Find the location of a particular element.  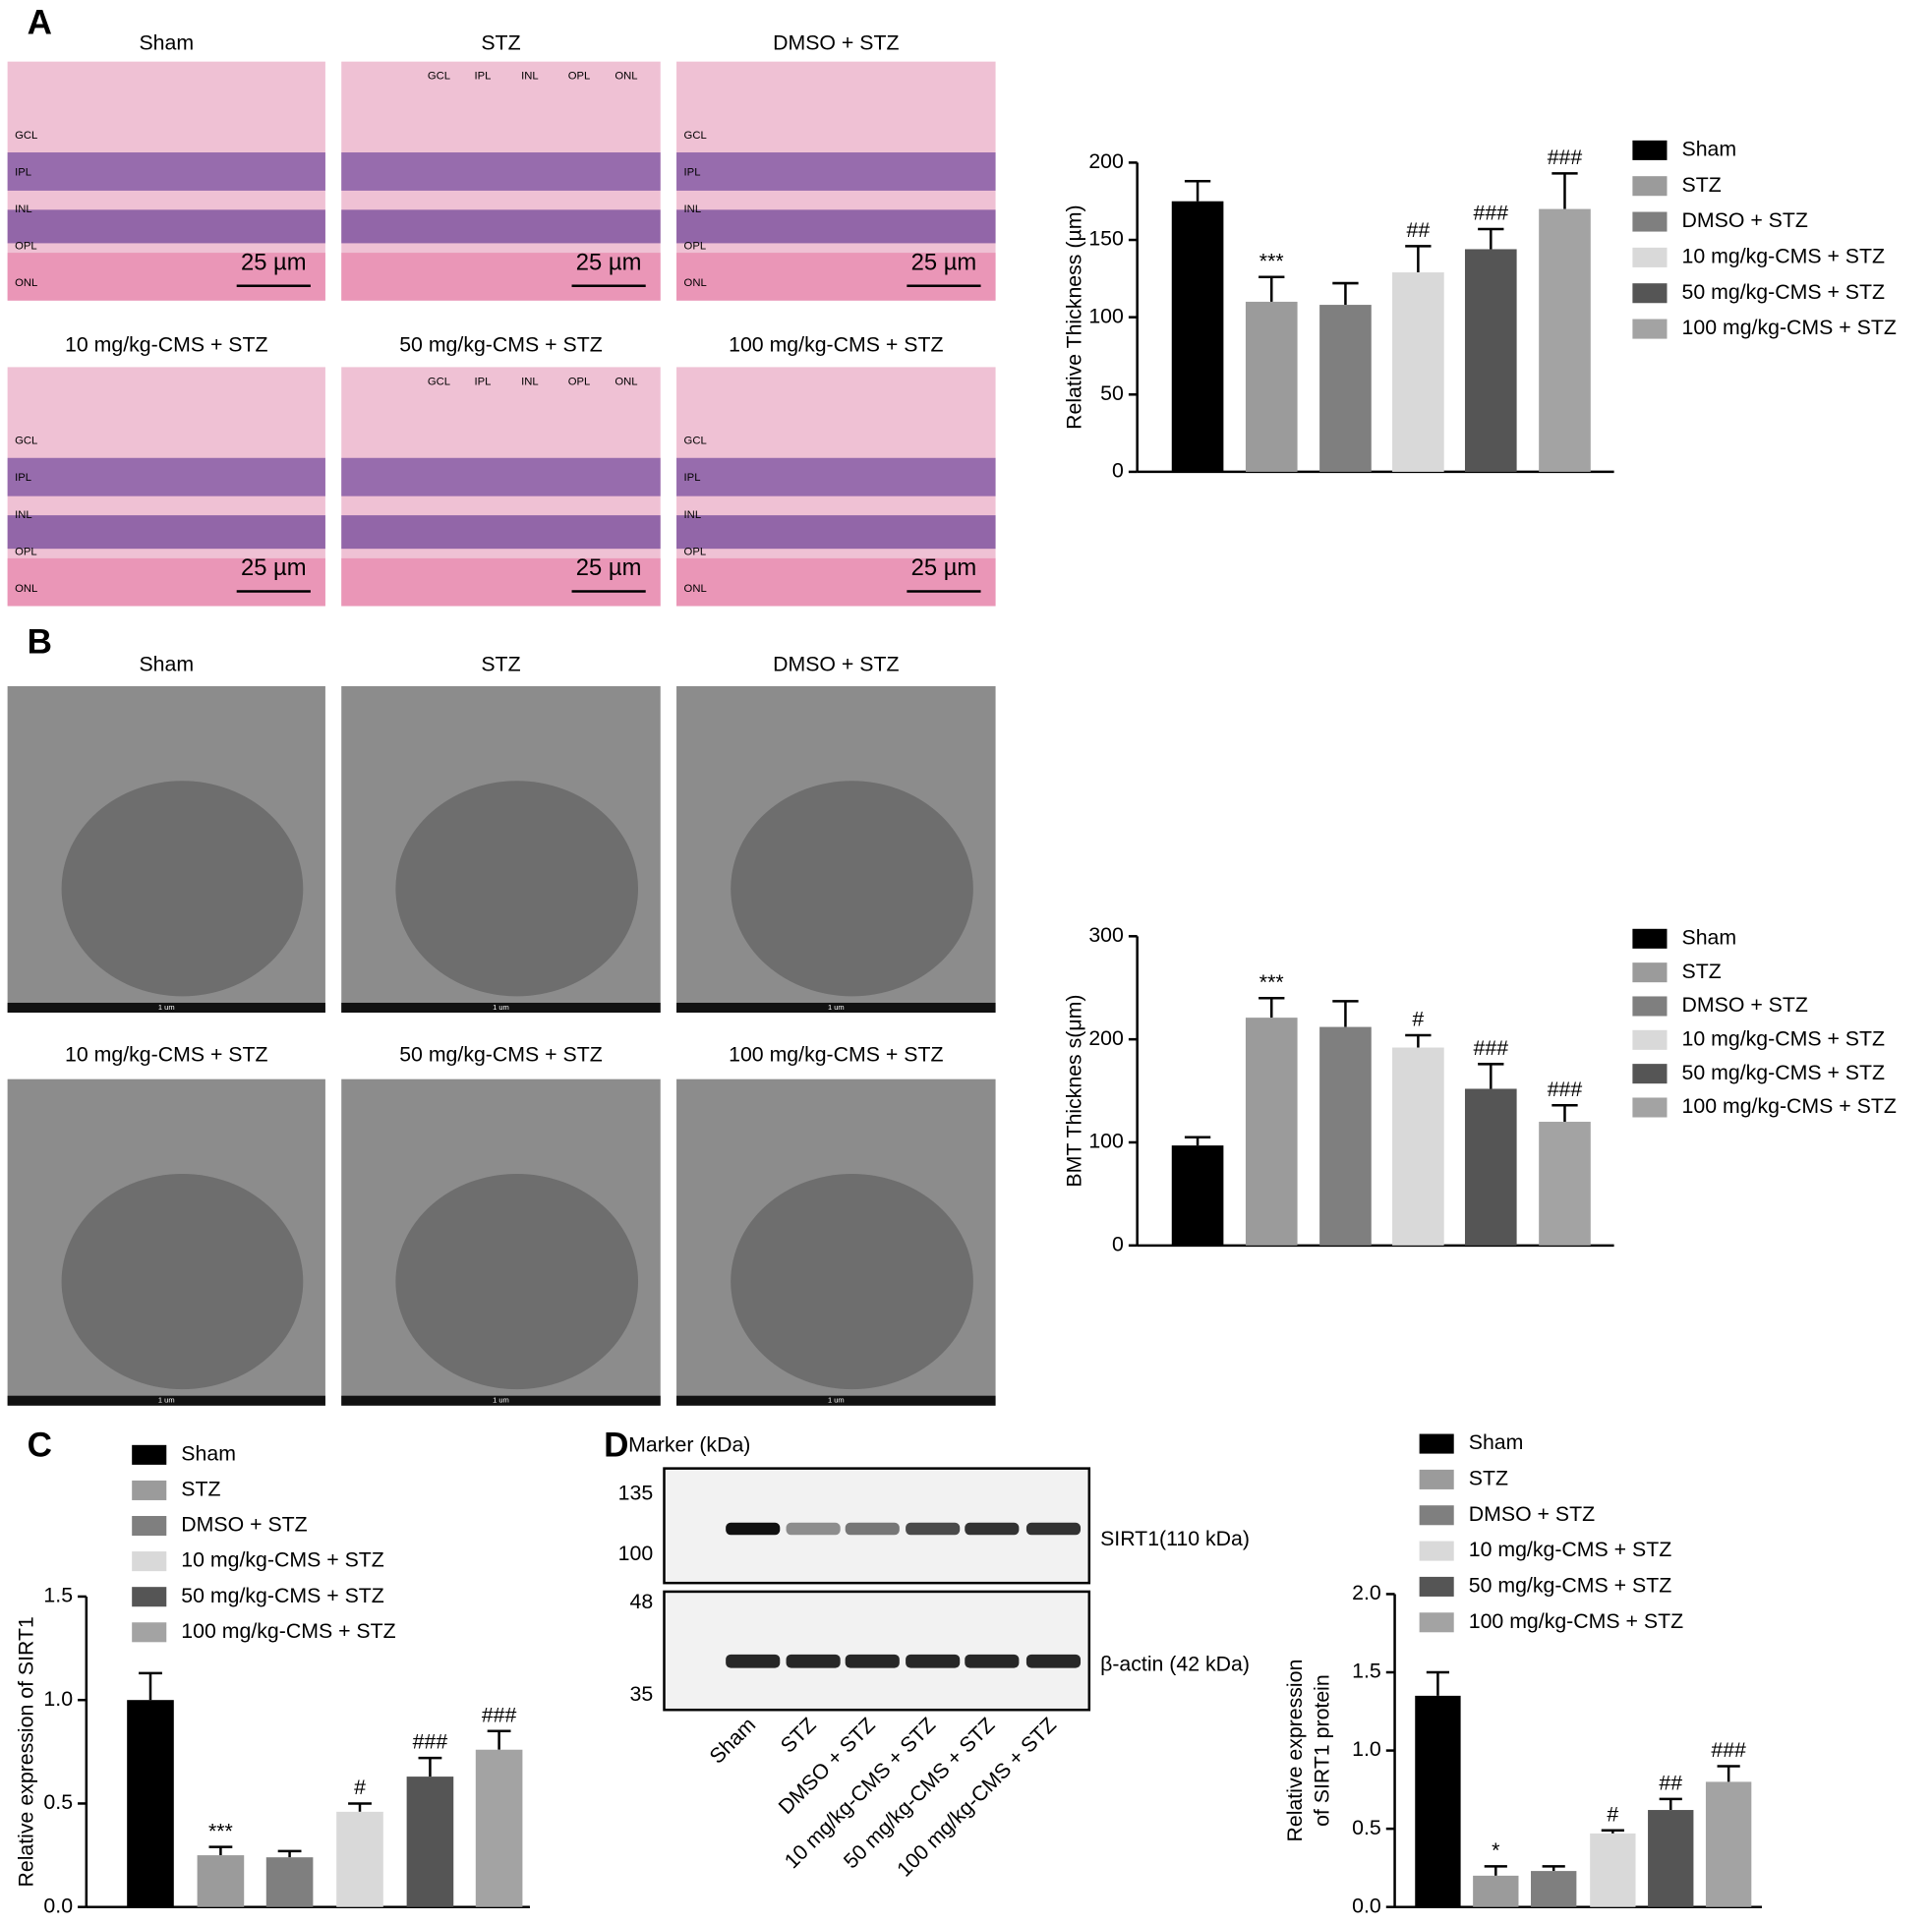

y-axis-label: of SIRT1 protein is located at coordinates (1322, 1751).